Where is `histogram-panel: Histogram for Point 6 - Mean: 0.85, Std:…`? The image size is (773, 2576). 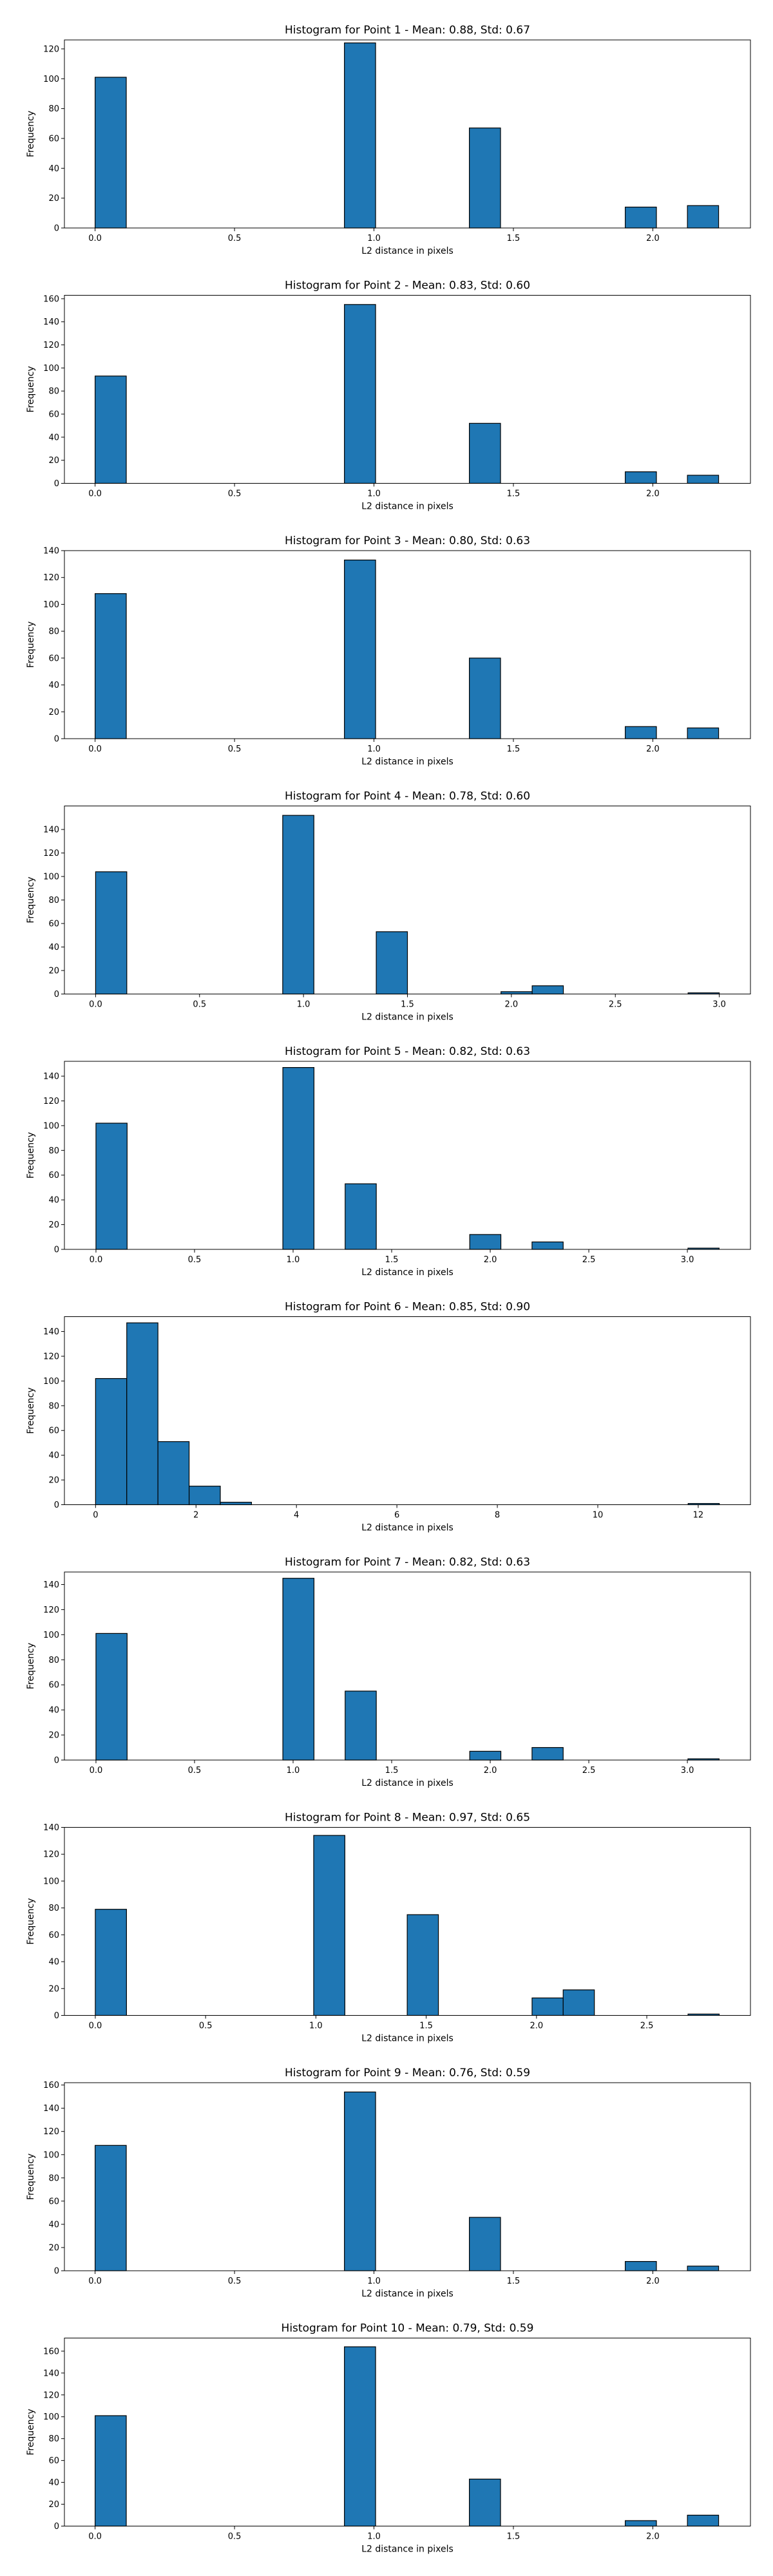 histogram-panel: Histogram for Point 6 - Mean: 0.85, Std:… is located at coordinates (388, 1417).